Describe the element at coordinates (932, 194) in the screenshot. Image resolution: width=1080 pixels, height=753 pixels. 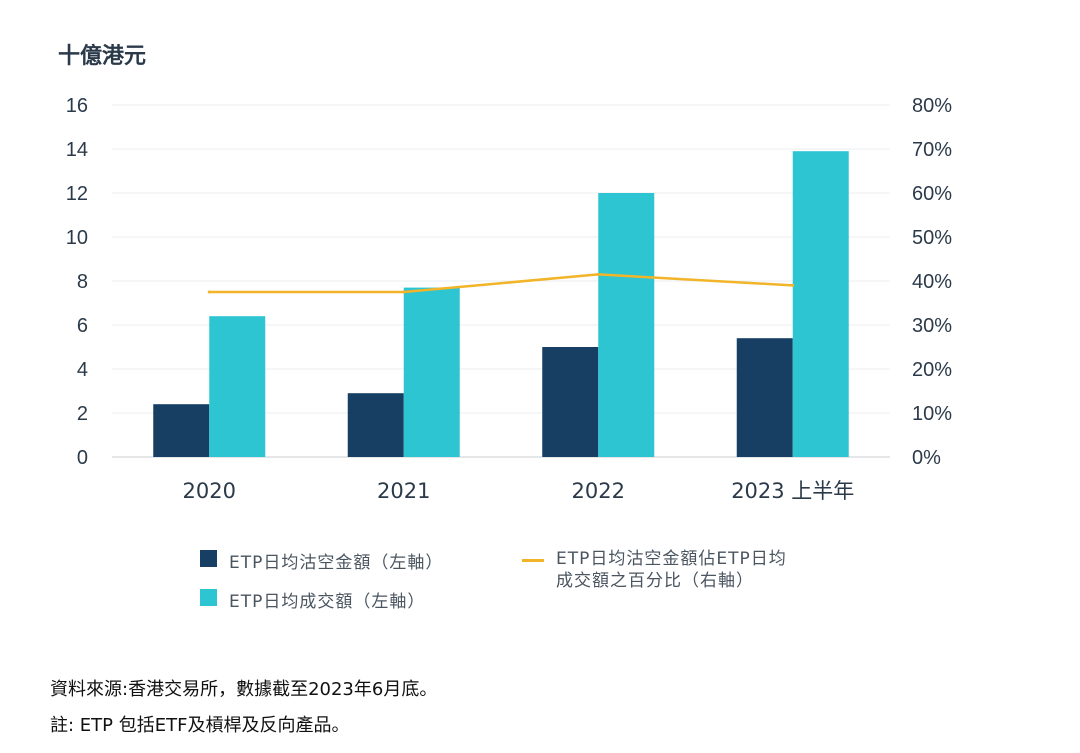
I see `y2-tick-label: 60%` at that location.